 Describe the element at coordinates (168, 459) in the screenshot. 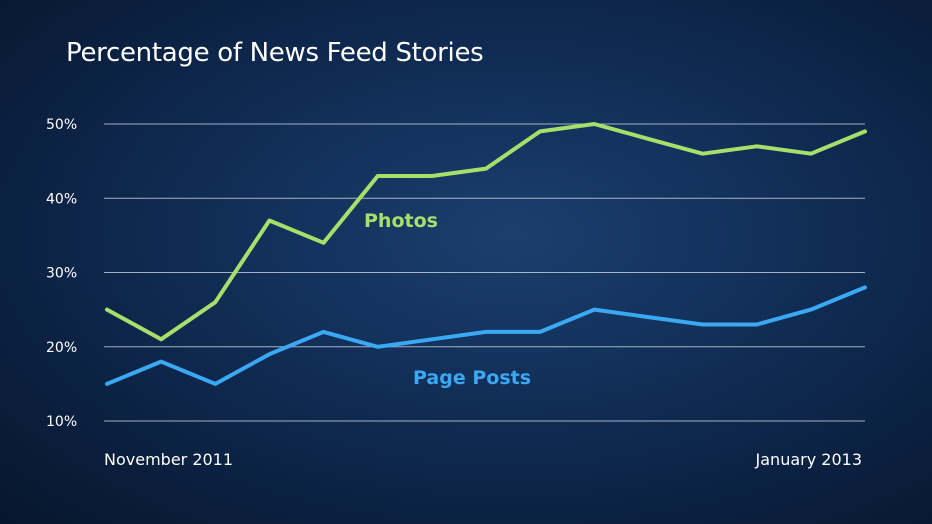

I see `x-axis-start-label: November 2011` at that location.